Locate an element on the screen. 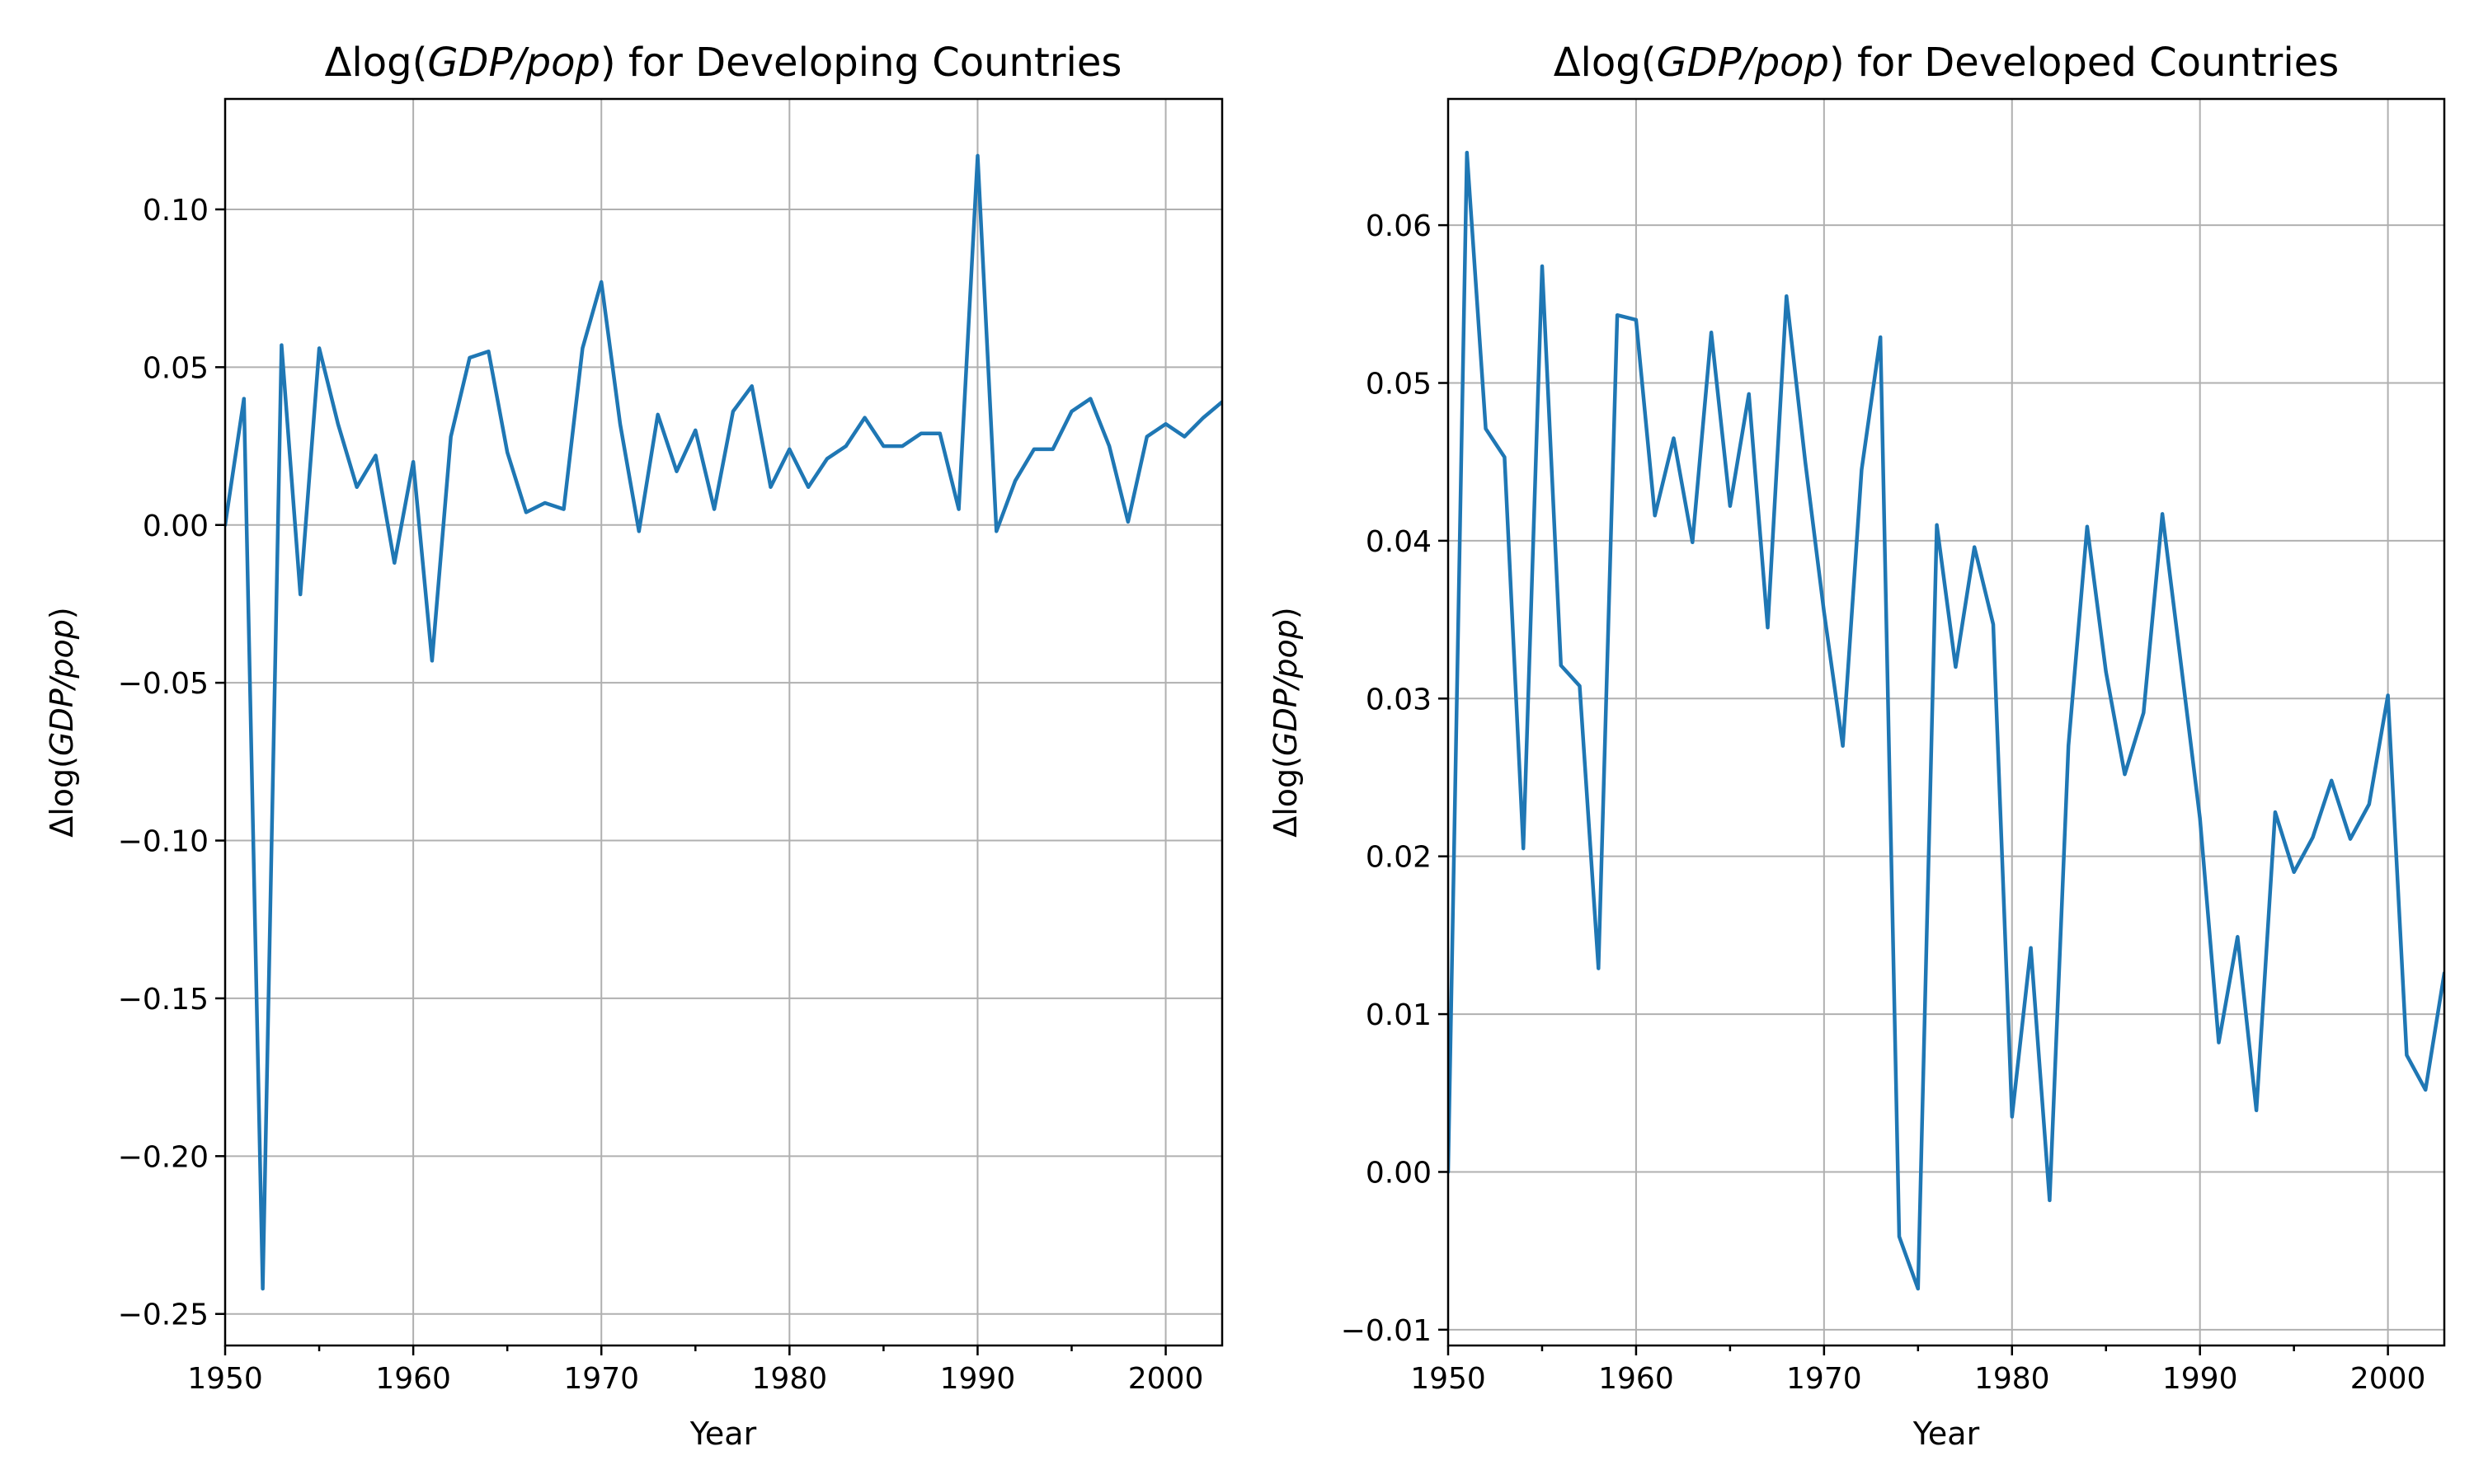 Image resolution: width=2474 pixels, height=1484 pixels. y-tick-label: 0.01 is located at coordinates (1399, 1015).